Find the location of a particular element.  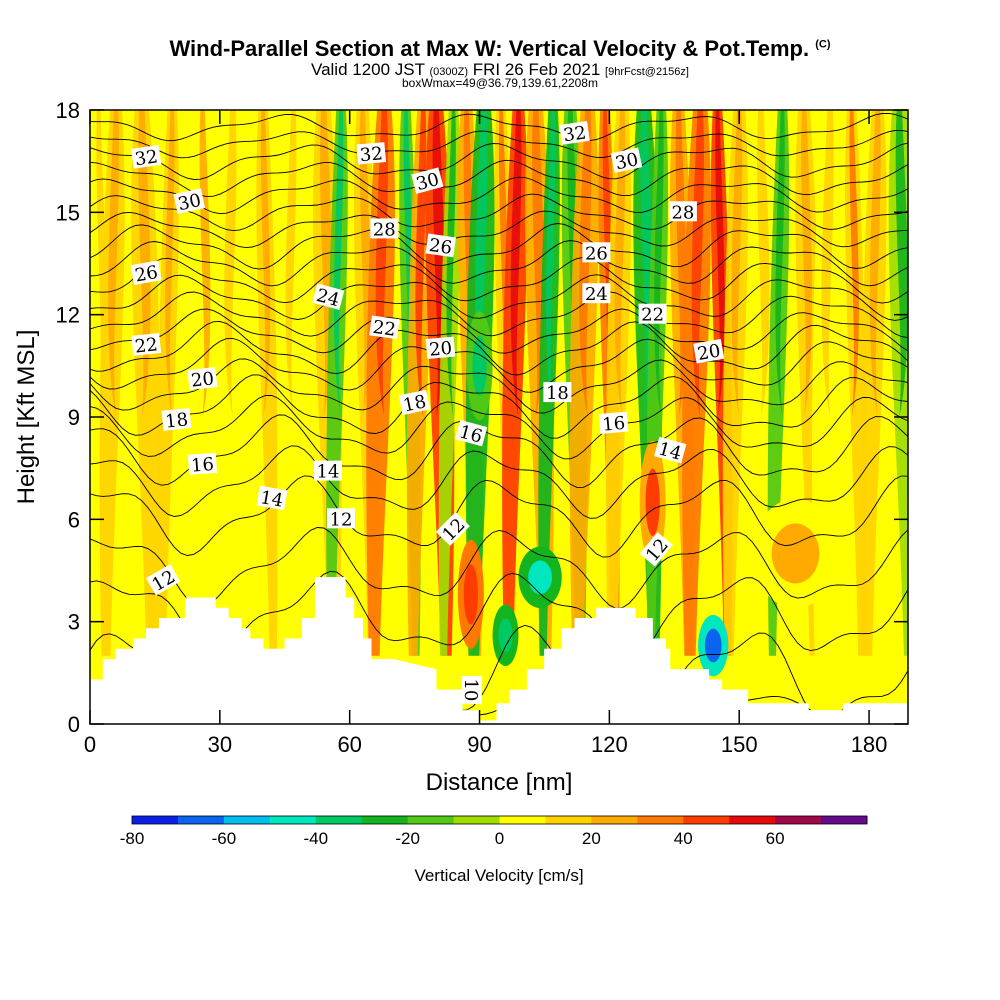

contour-label: 28 is located at coordinates (384, 229).